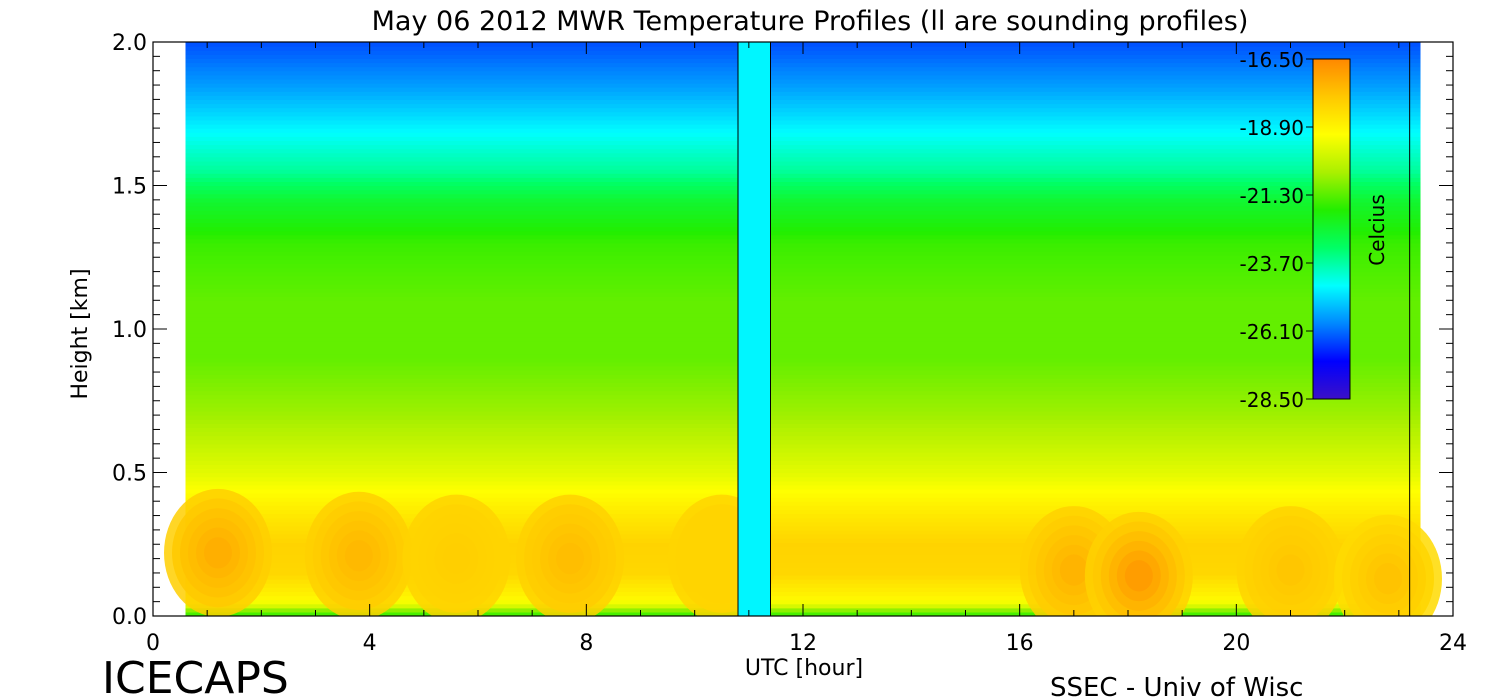 The image size is (1500, 700). I want to click on x-tick-label: 24, so click(1453, 643).